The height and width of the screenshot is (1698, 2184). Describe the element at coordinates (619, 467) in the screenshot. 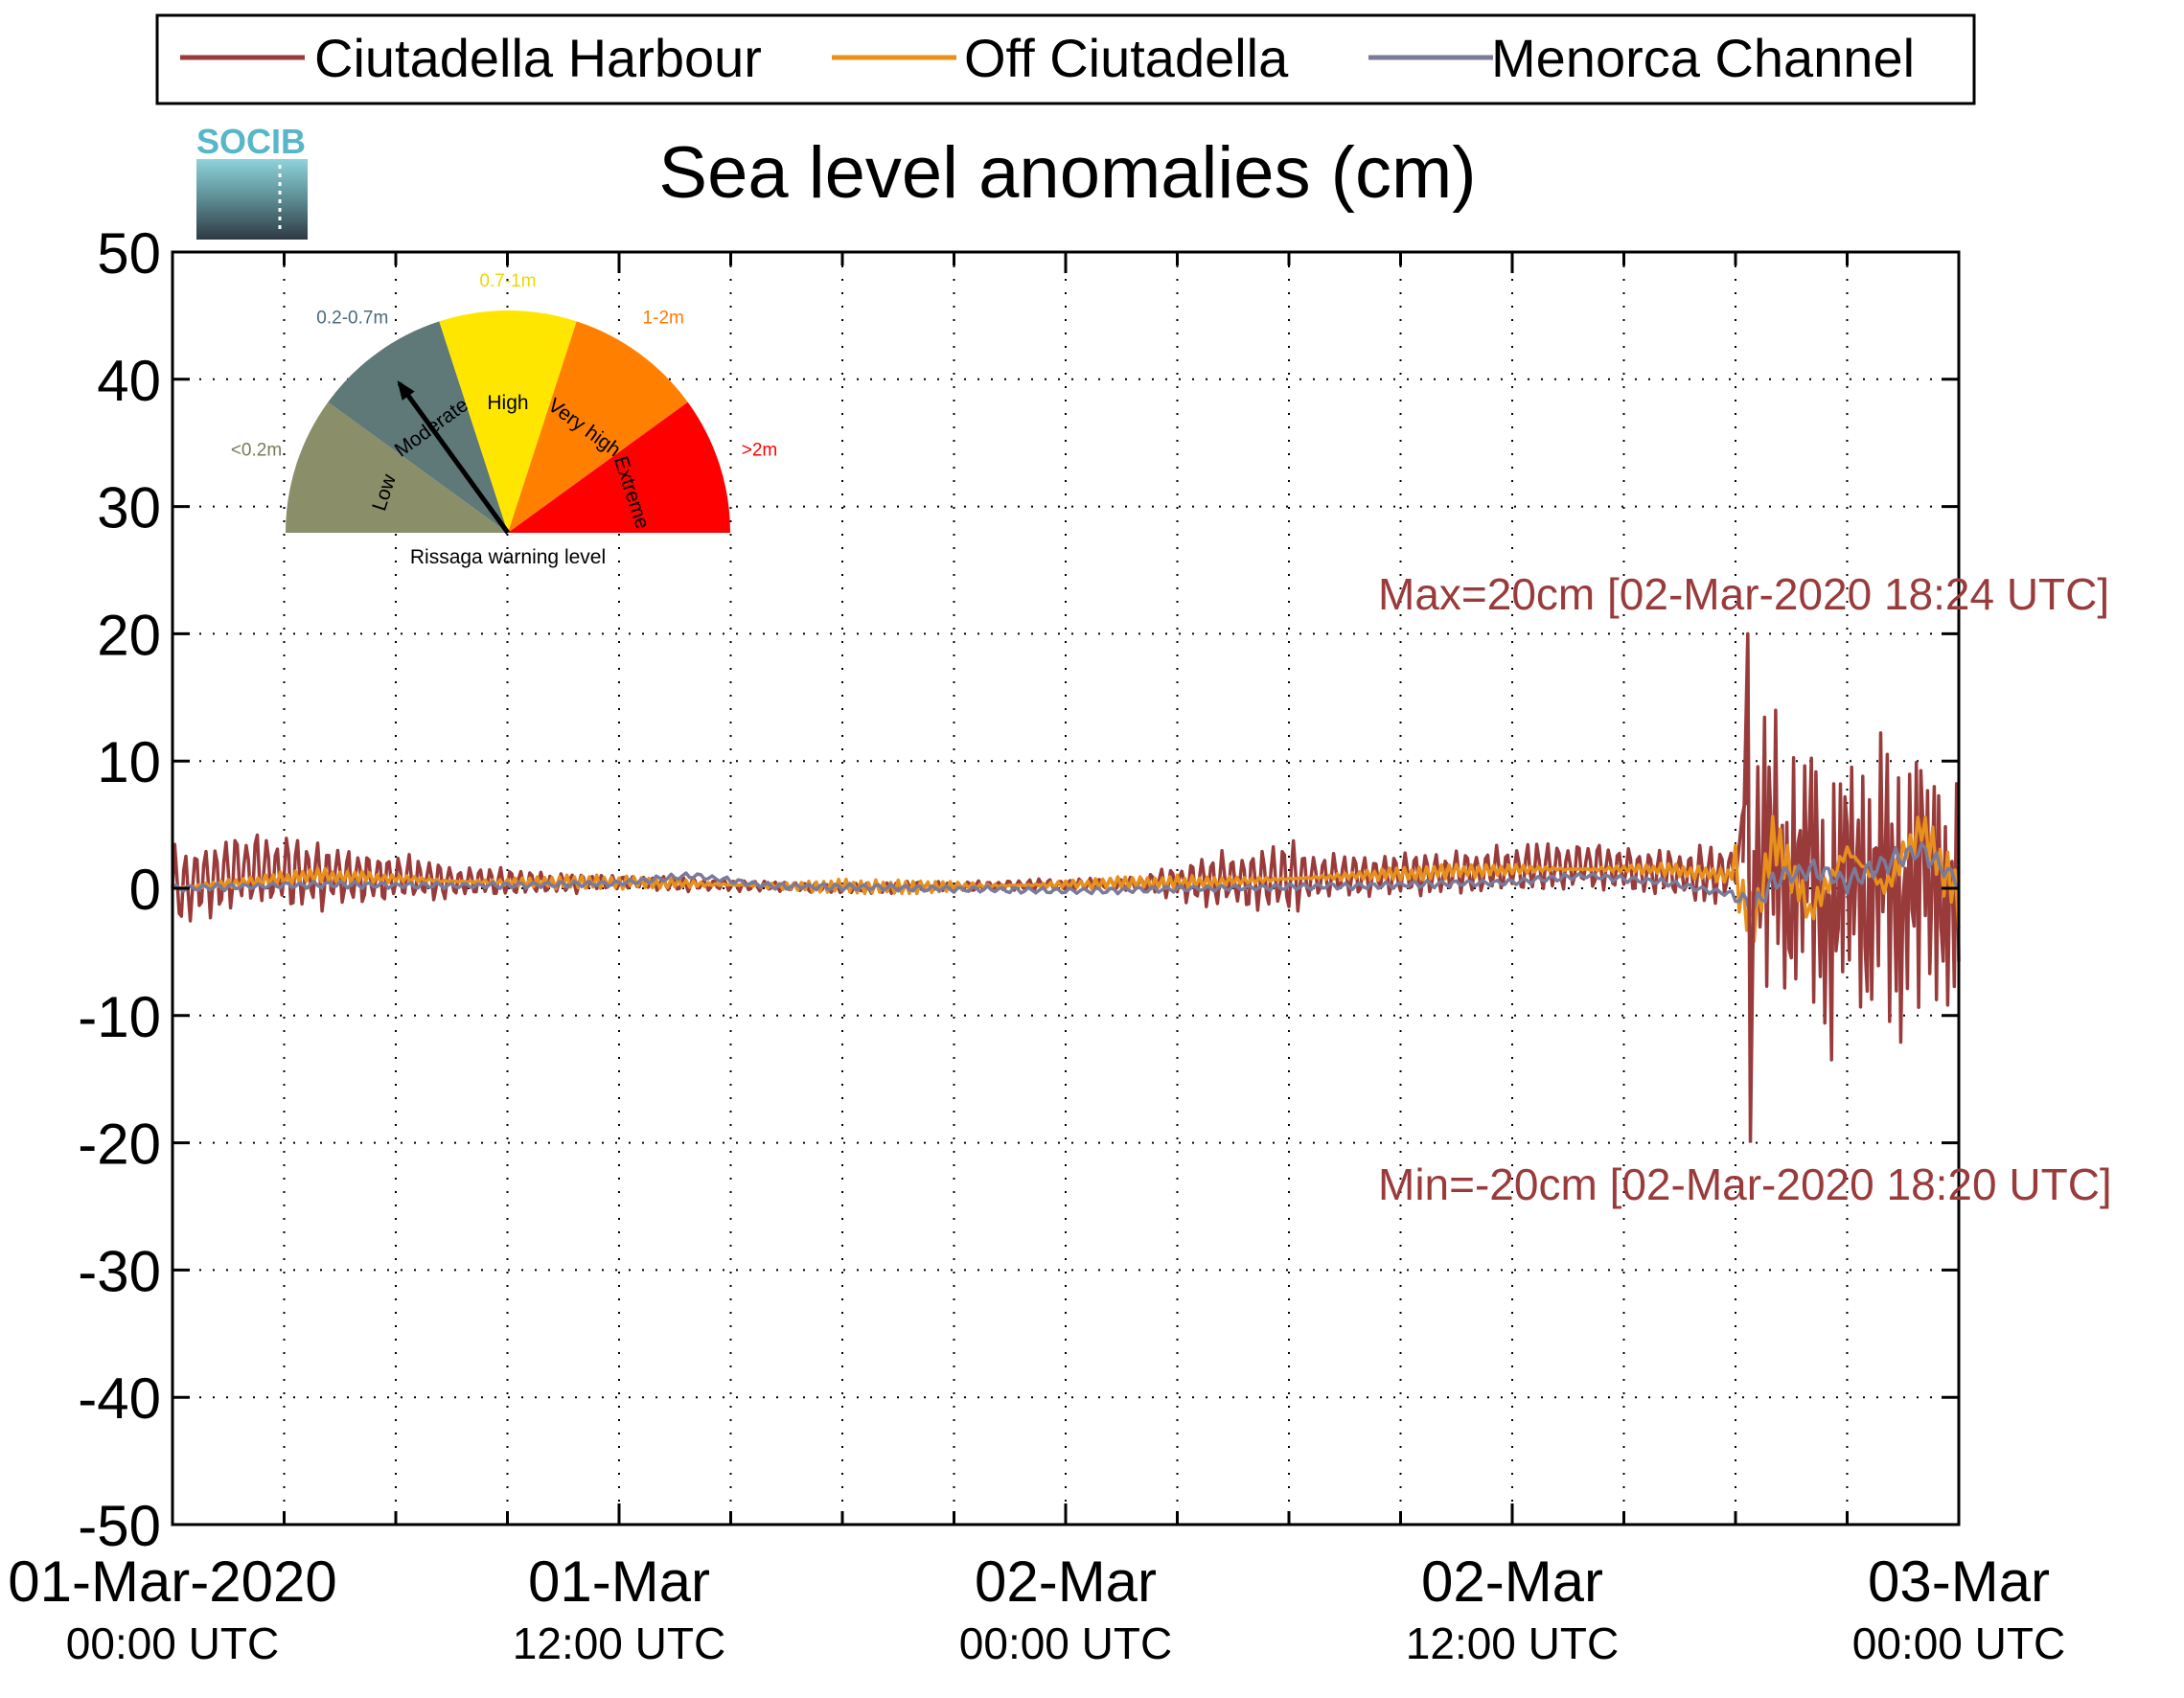

I see `gauge-sector-extreme` at that location.